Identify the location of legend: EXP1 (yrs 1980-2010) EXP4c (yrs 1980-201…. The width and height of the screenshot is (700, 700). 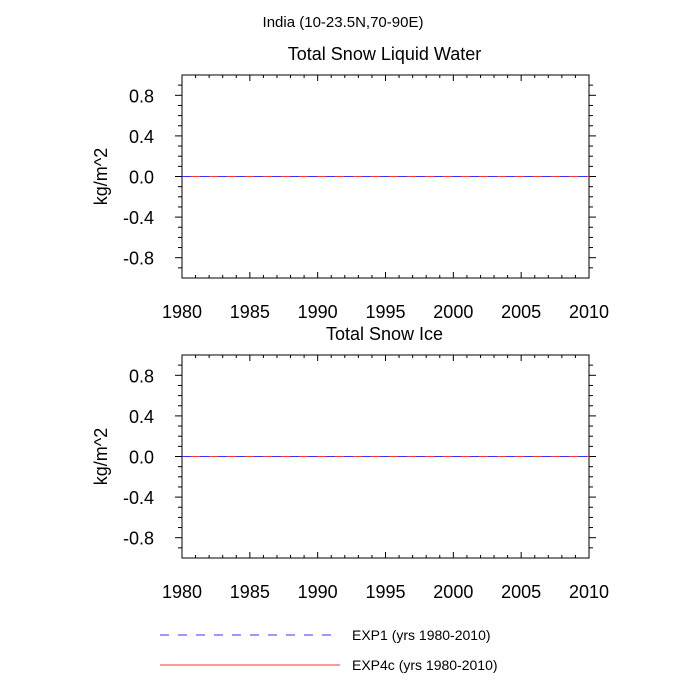
(329, 650).